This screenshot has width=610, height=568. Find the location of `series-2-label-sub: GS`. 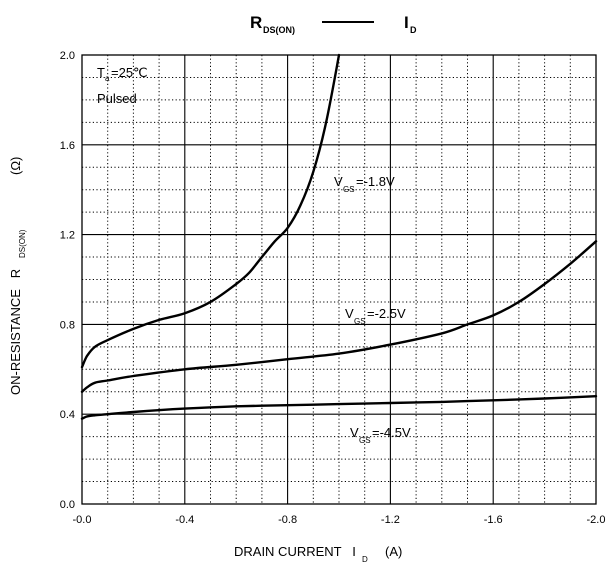

series-2-label-sub: GS is located at coordinates (360, 321).